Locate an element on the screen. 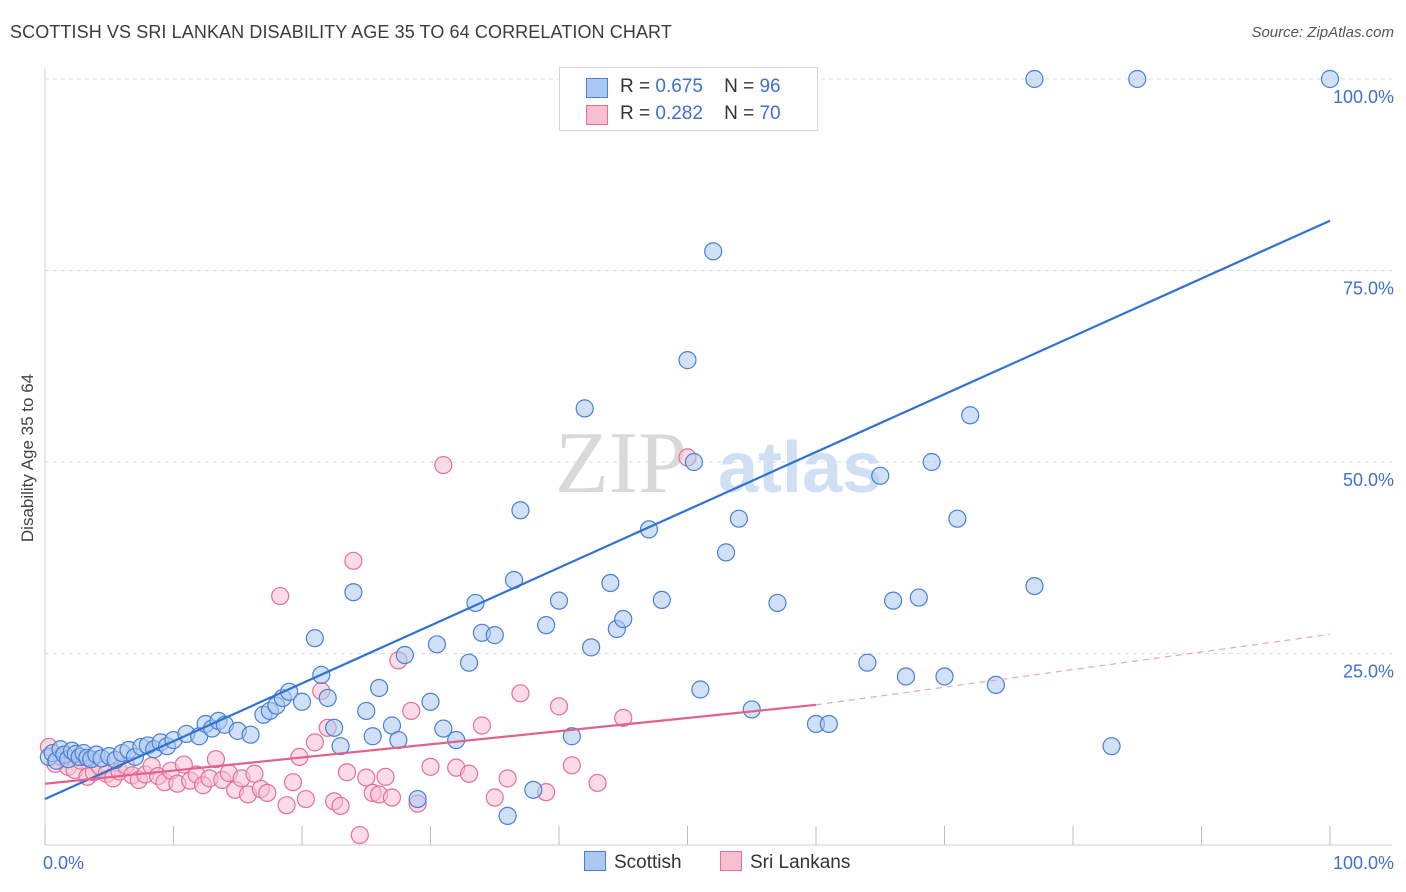 The width and height of the screenshot is (1406, 892). y-tick-label: 25.0% is located at coordinates (1368, 672).